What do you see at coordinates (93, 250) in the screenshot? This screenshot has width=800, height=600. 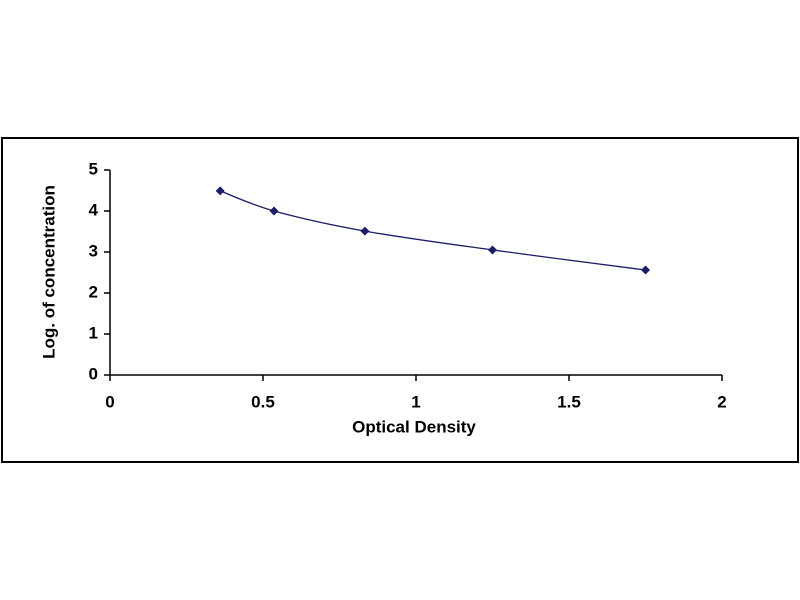 I see `y-tick-label: 3` at bounding box center [93, 250].